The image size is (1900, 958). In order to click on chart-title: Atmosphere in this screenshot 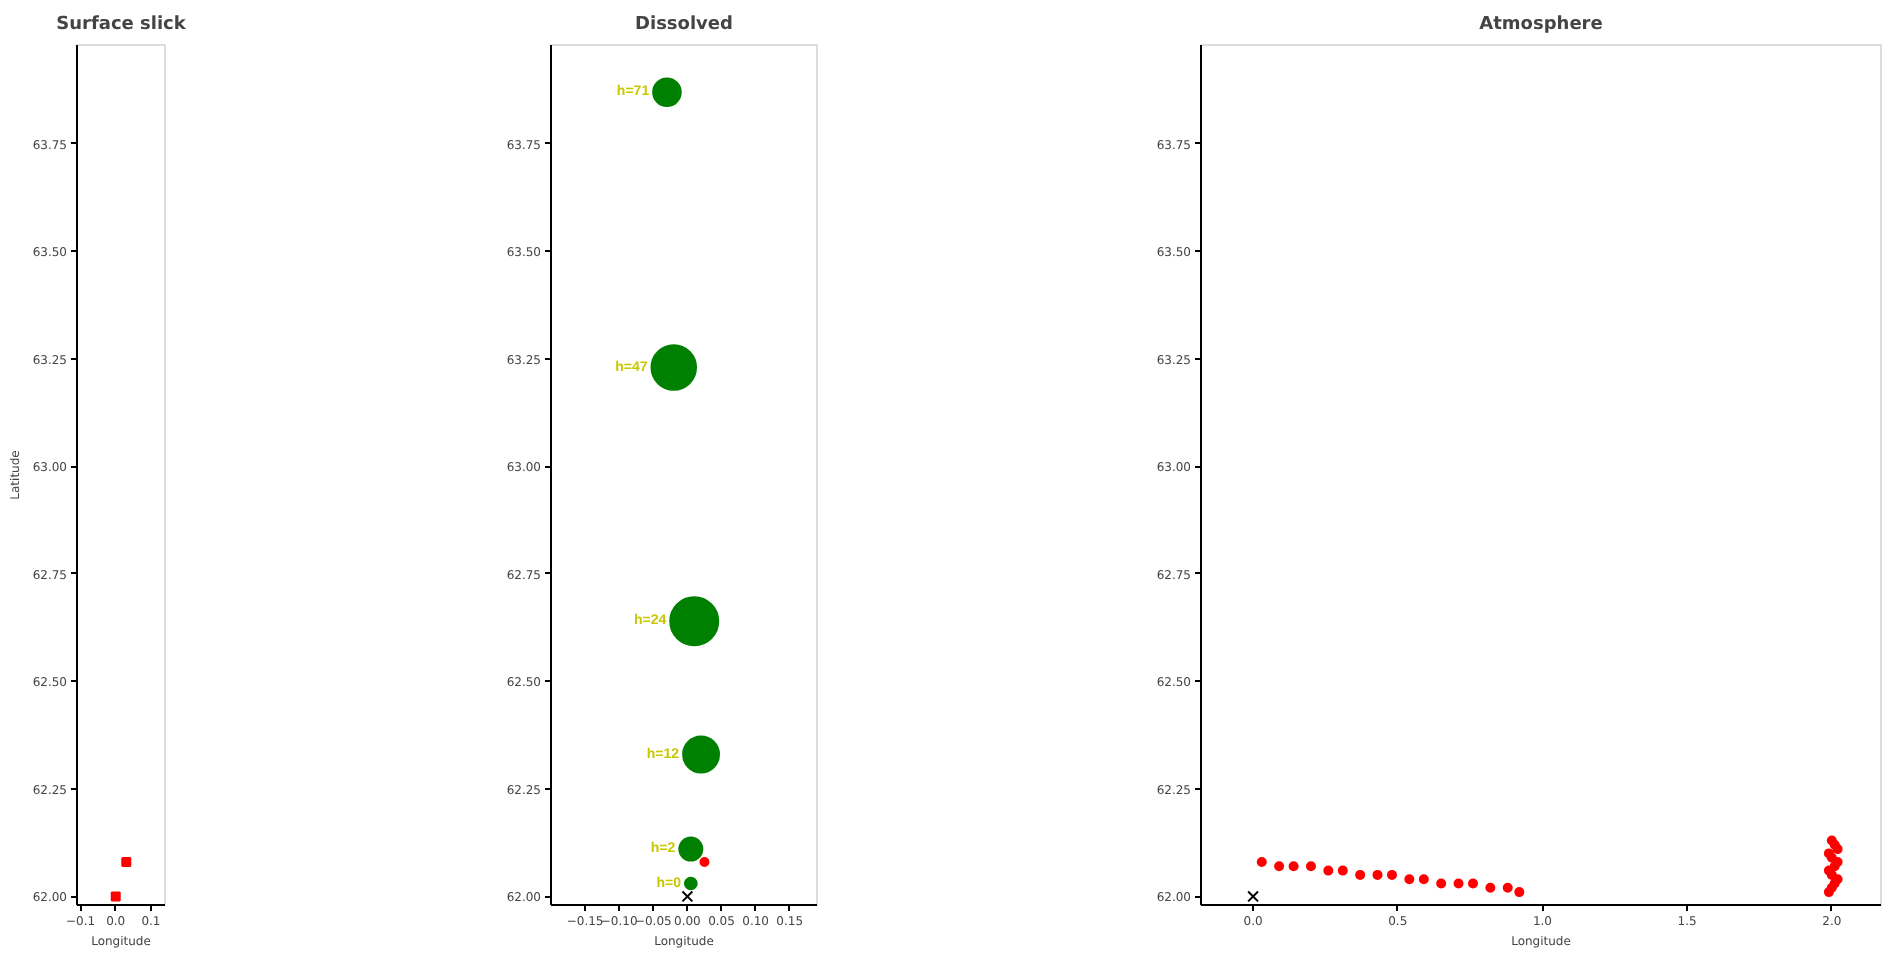, I will do `click(1541, 25)`.